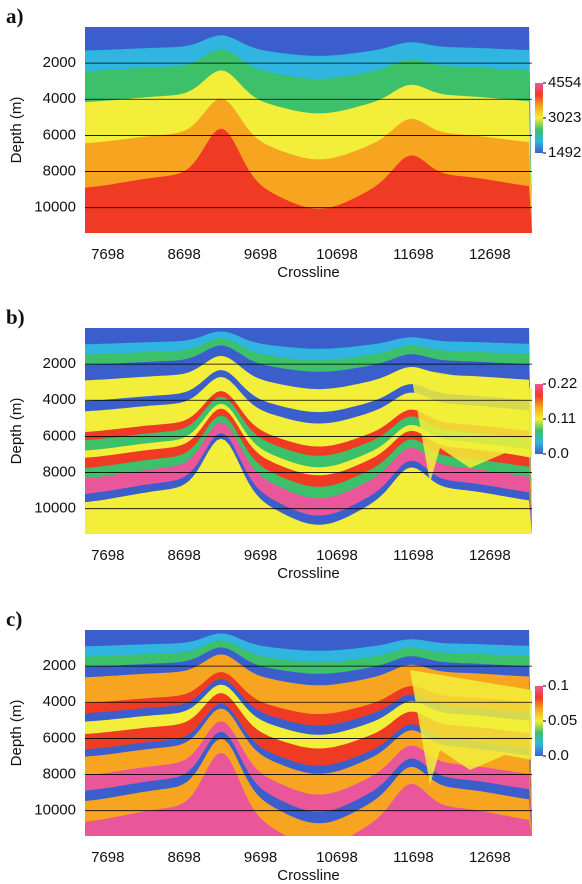 This screenshot has width=582, height=884. What do you see at coordinates (564, 152) in the screenshot?
I see `colorbar-tick-label: 1492` at bounding box center [564, 152].